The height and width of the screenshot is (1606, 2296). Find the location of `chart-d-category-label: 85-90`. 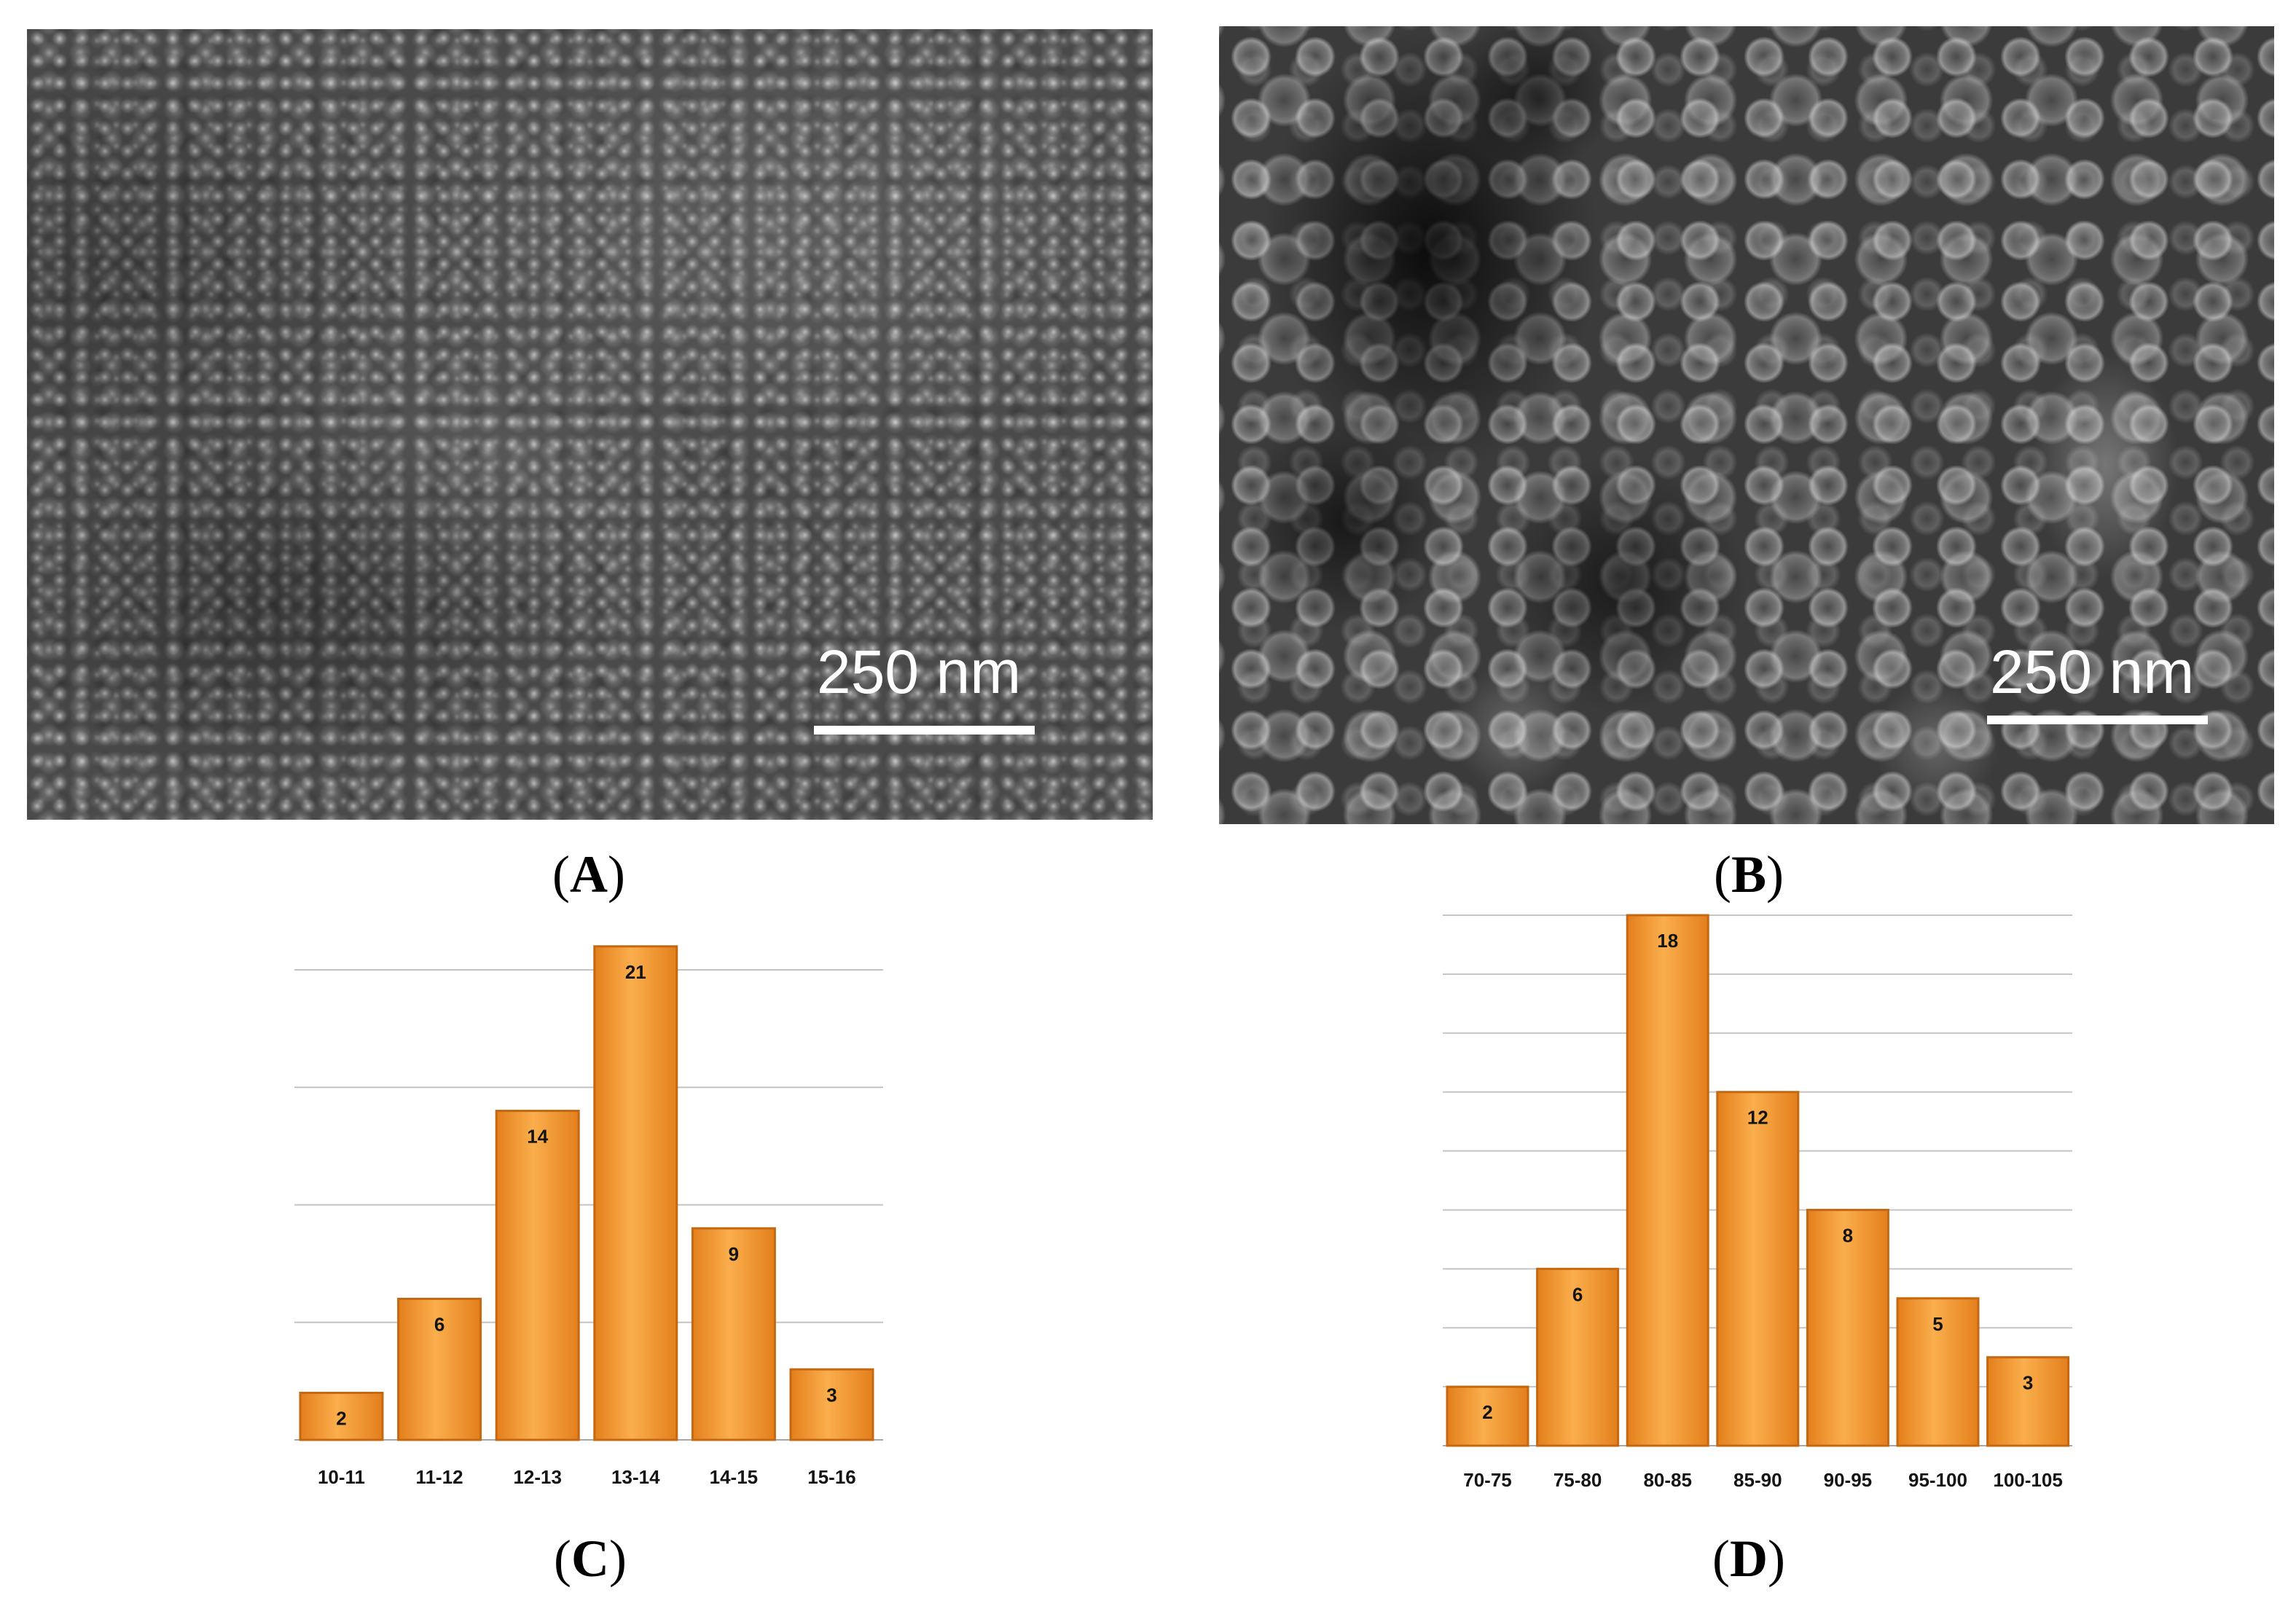

chart-d-category-label: 85-90 is located at coordinates (1757, 1480).